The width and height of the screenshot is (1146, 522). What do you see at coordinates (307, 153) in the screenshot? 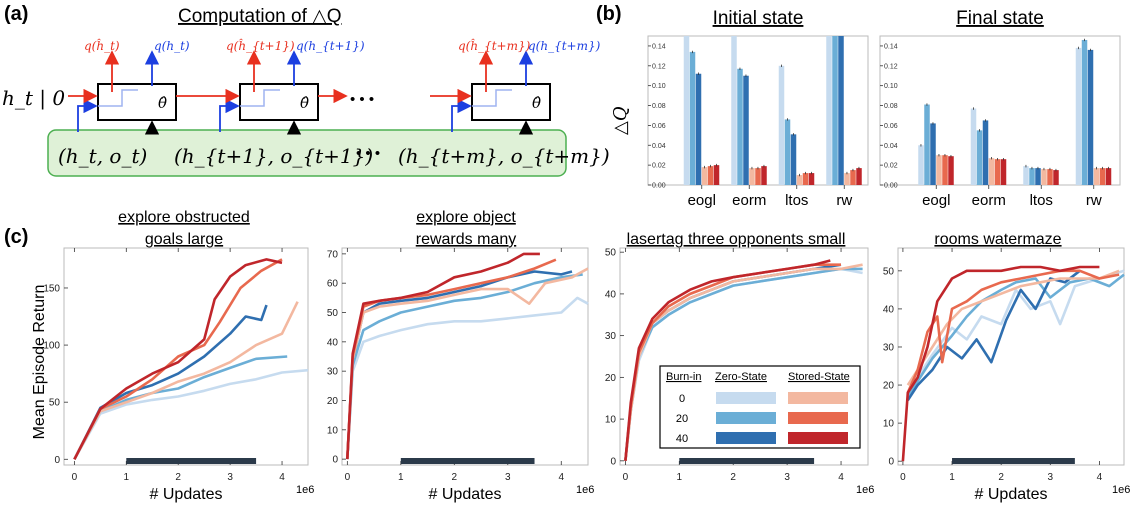
I see `input-sequence-box` at bounding box center [307, 153].